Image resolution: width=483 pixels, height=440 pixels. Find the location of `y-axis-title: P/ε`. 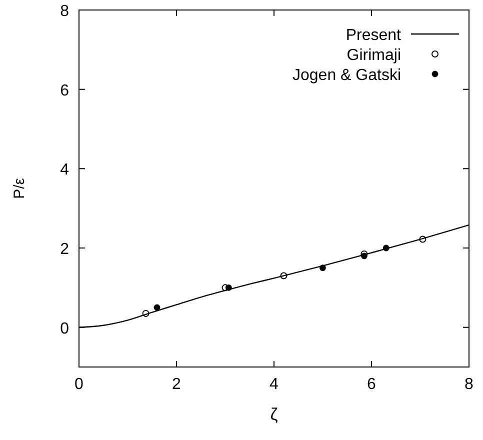

y-axis-title: P/ε is located at coordinates (19, 188).